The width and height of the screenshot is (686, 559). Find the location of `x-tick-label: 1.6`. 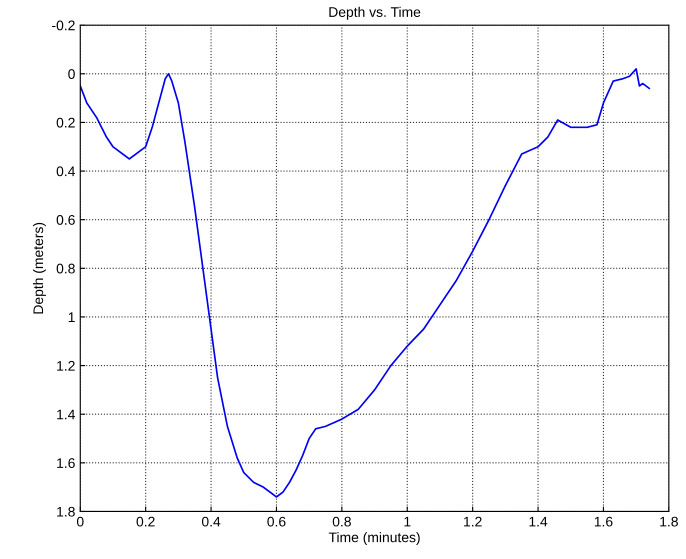

x-tick-label: 1.6 is located at coordinates (603, 521).